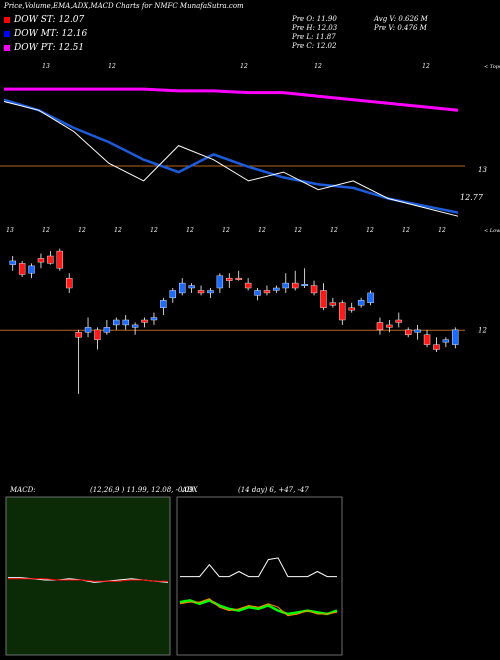  What do you see at coordinates (142, 490) in the screenshot?
I see `macd-params: (12,26,9 ) 11.99, 12.08, -0.09` at bounding box center [142, 490].